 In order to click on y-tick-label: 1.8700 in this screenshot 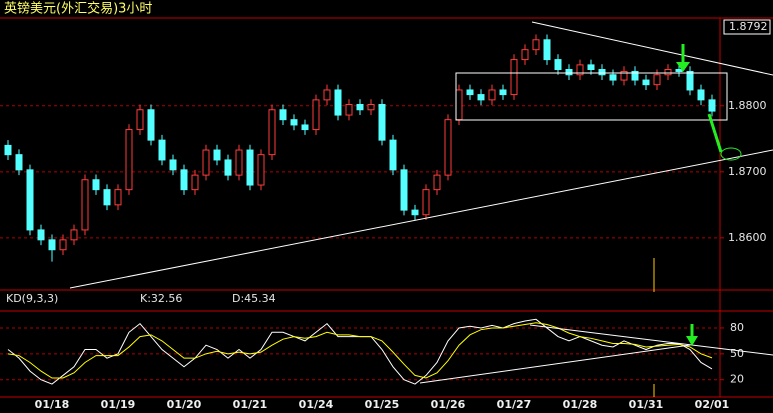, I will do `click(747, 171)`.